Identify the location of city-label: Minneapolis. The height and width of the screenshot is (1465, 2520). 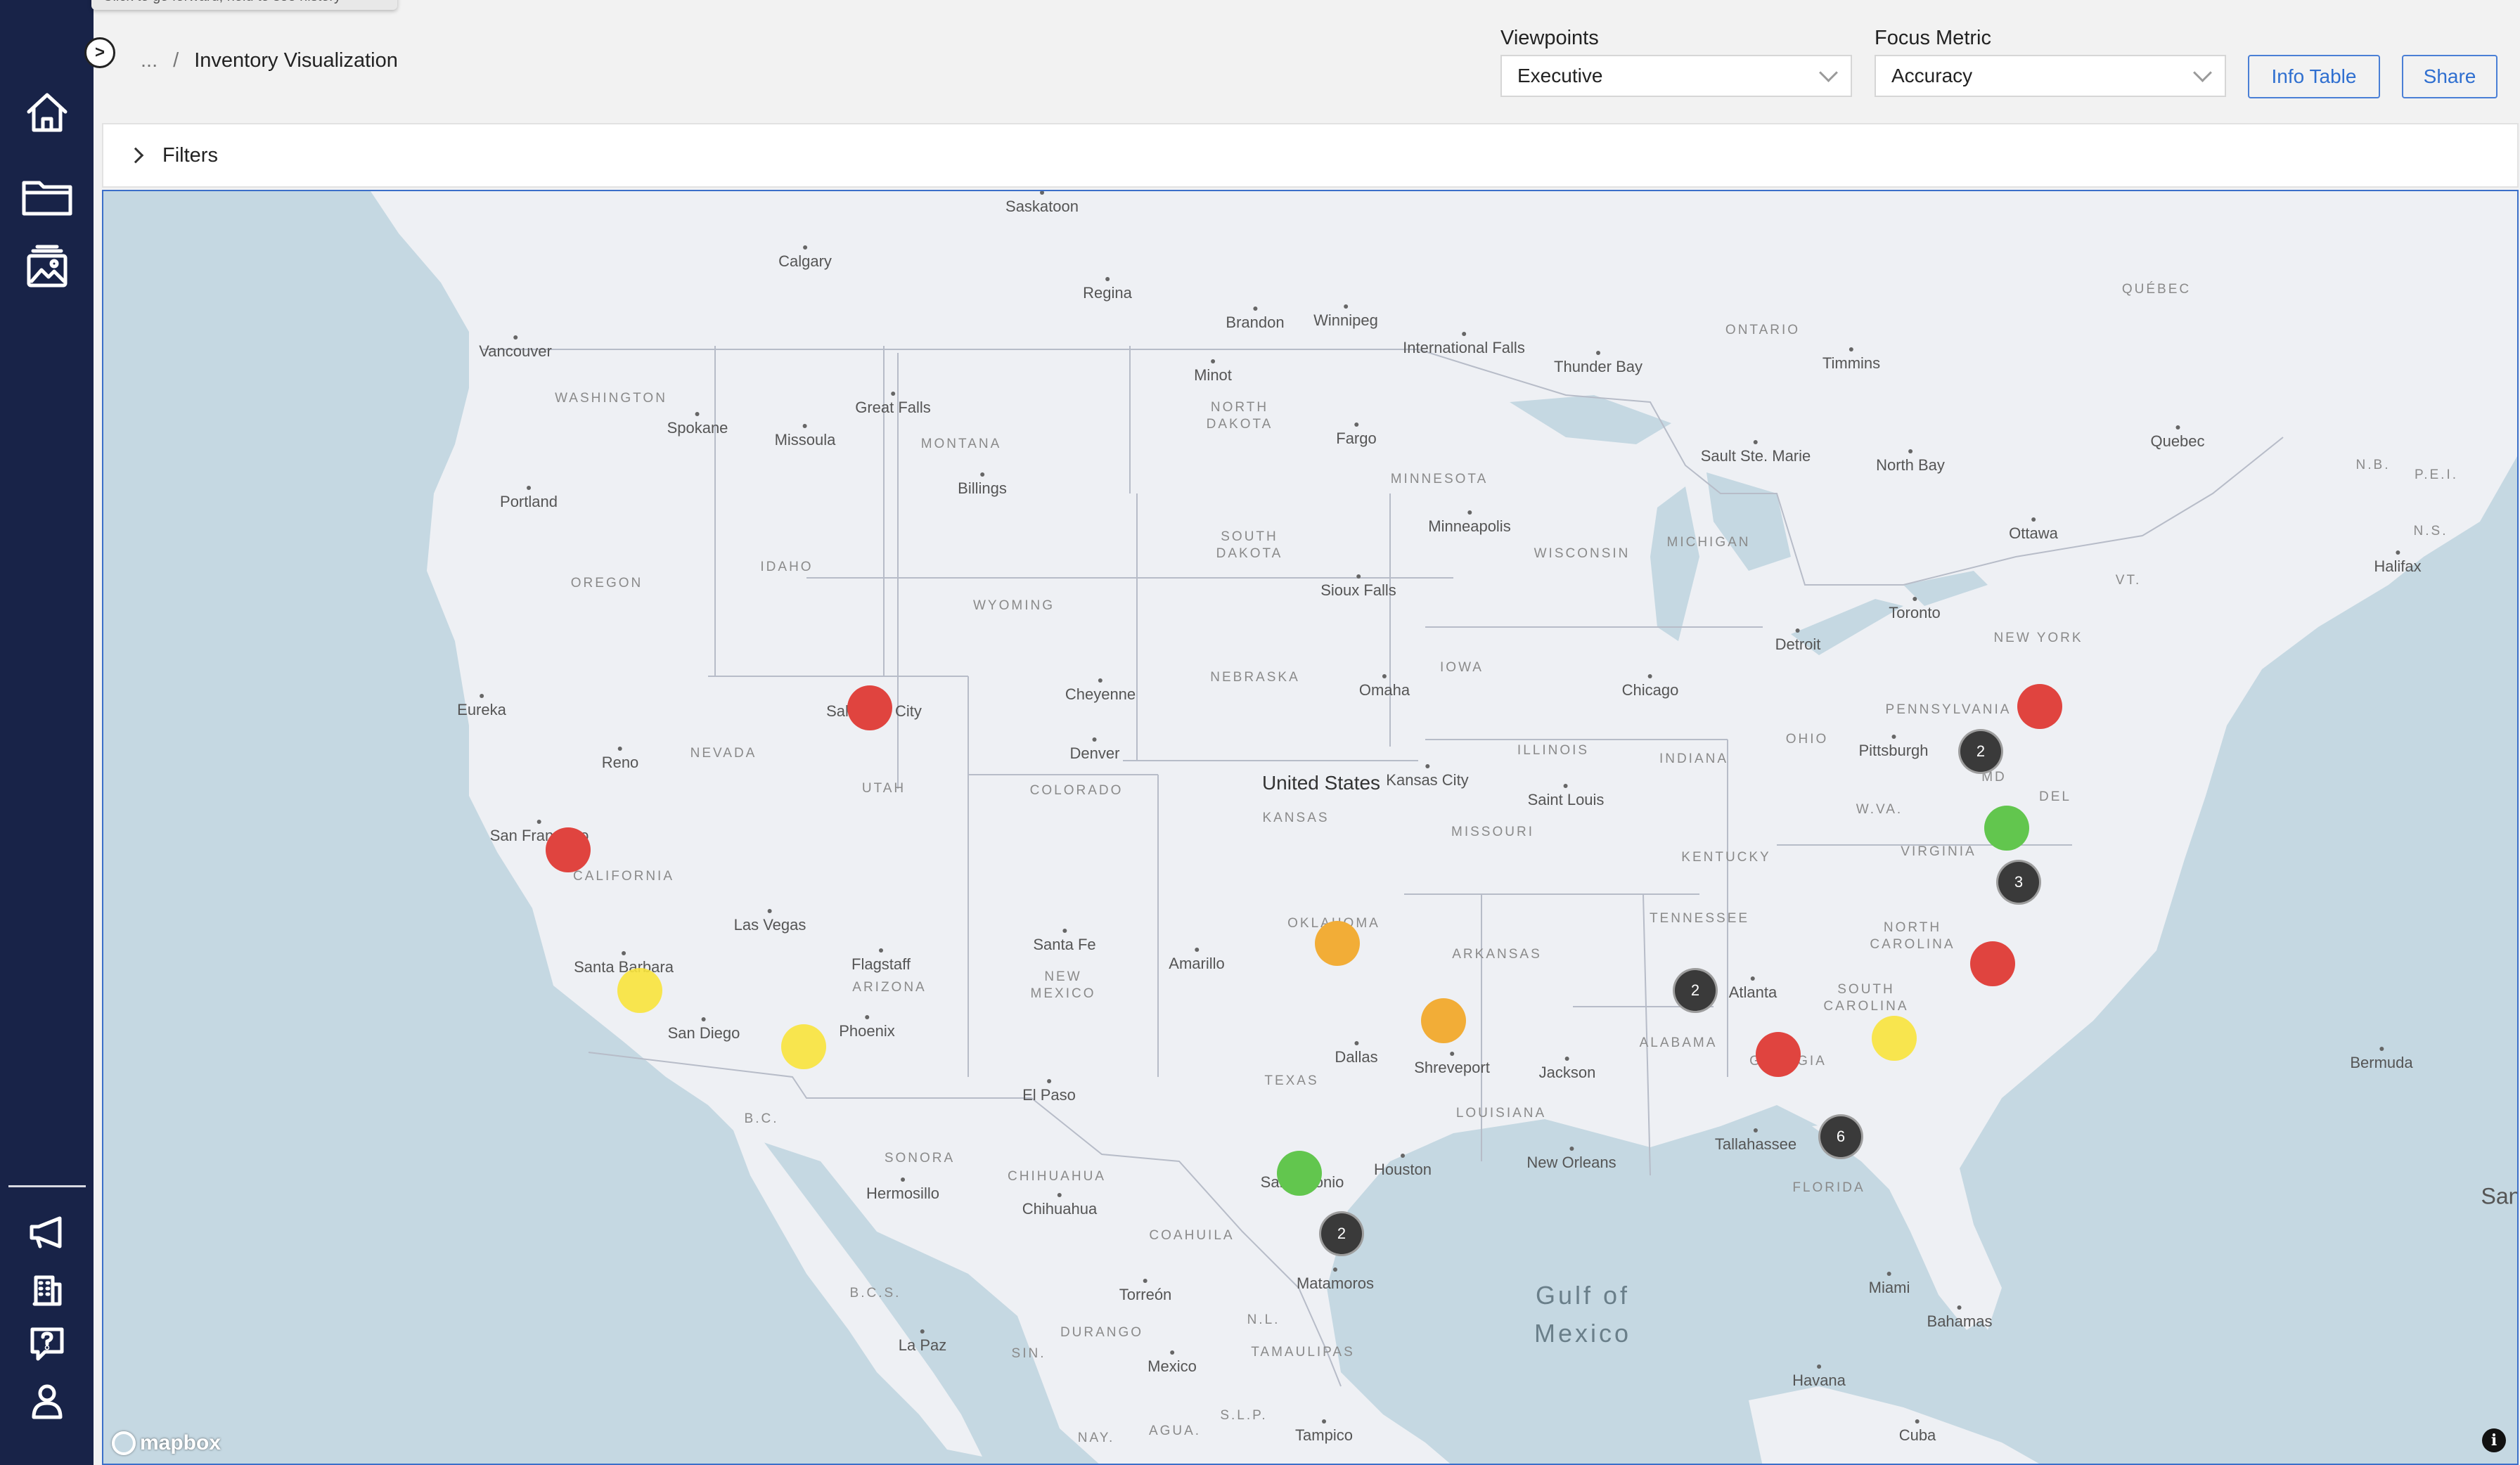
(1470, 522).